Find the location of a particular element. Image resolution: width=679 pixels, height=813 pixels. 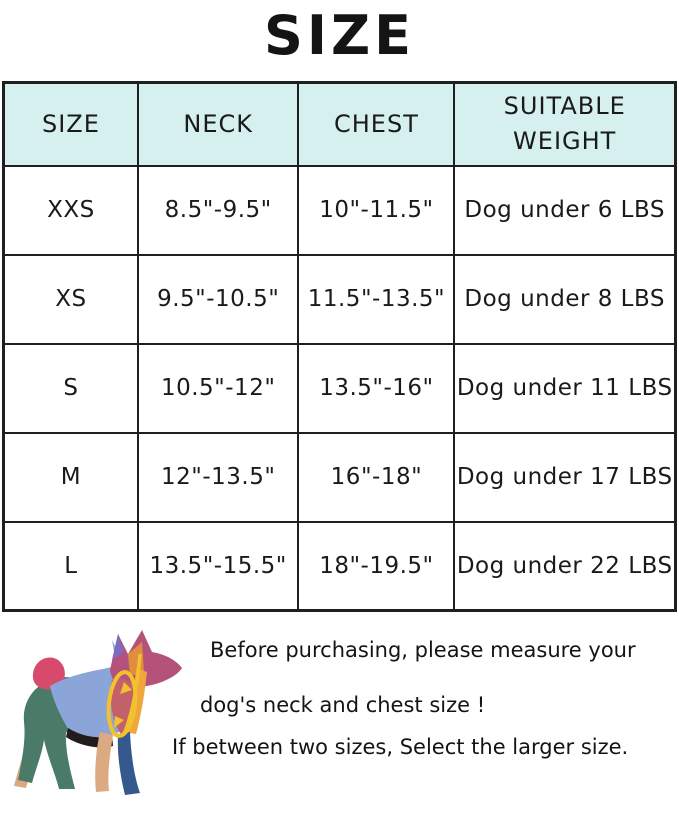

table-row: S 10.5"-12" 13.5"-16" Dog under 11 LBS is located at coordinates (339, 388).